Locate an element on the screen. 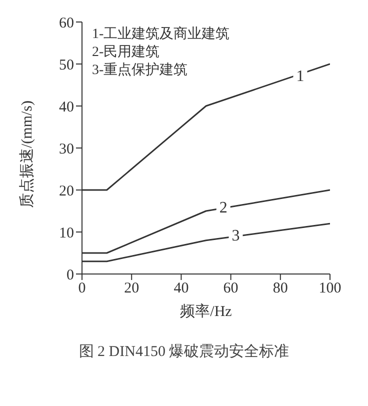  x-tick-label: 40 is located at coordinates (181, 288).